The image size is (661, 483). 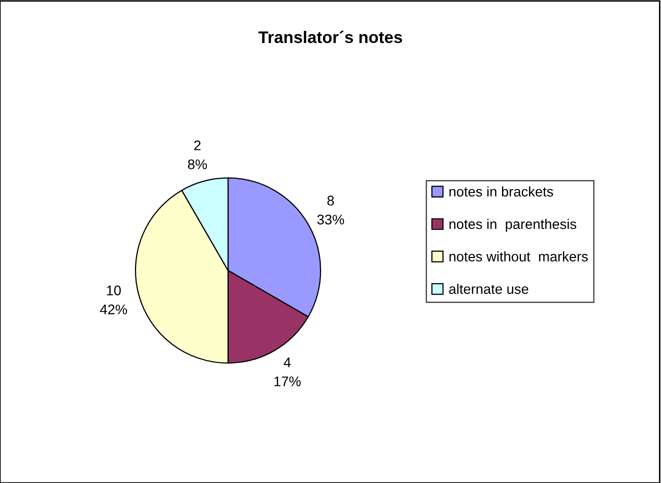 I want to click on legend-label: notes in parenthesis, so click(x=512, y=225).